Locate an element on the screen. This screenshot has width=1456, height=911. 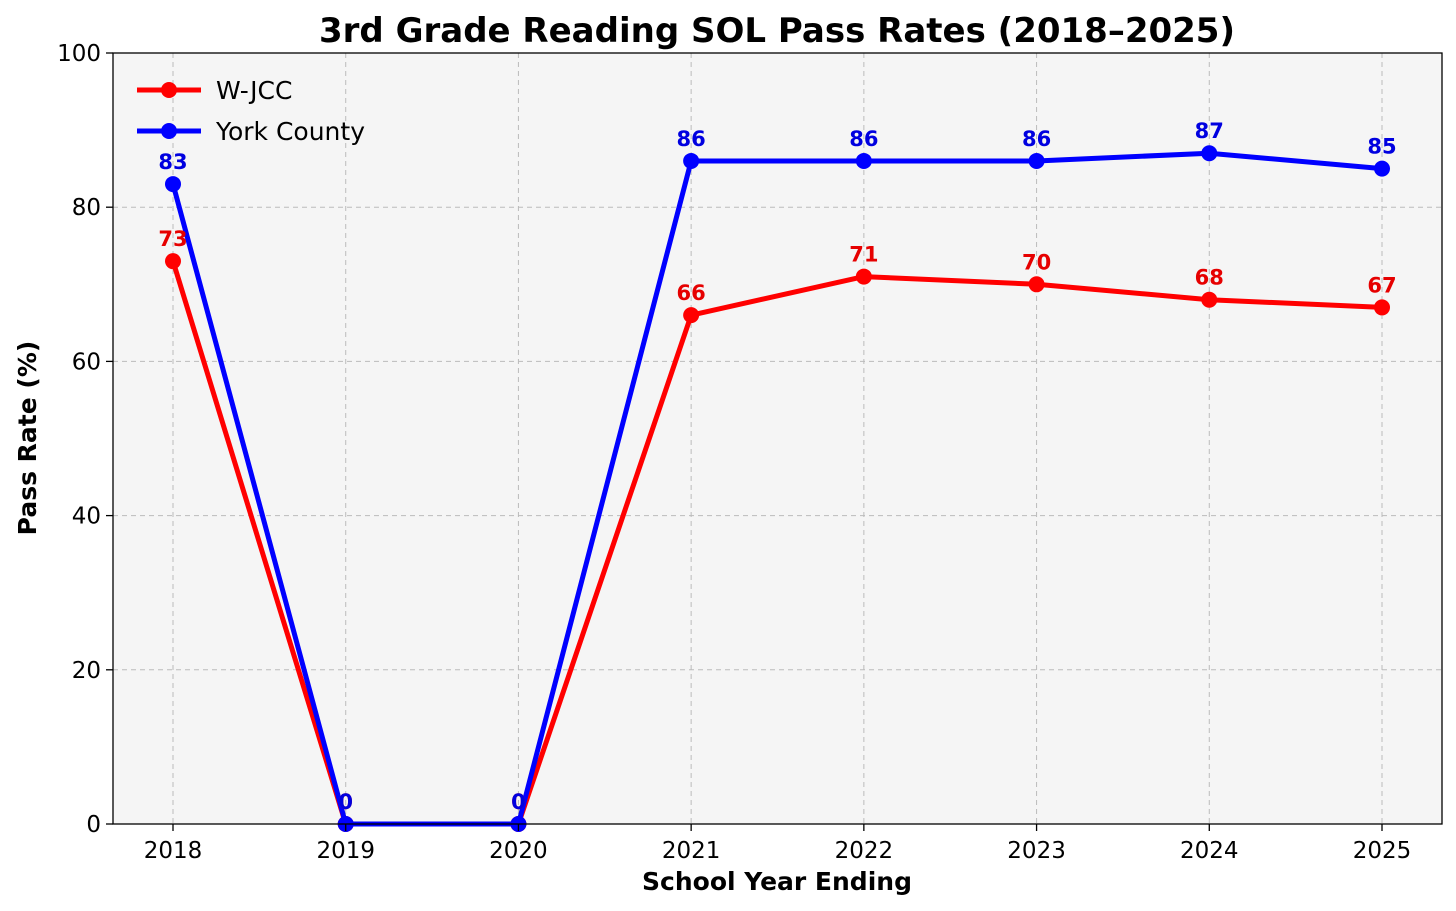
y-tick-label: 40 is located at coordinates (86, 517).